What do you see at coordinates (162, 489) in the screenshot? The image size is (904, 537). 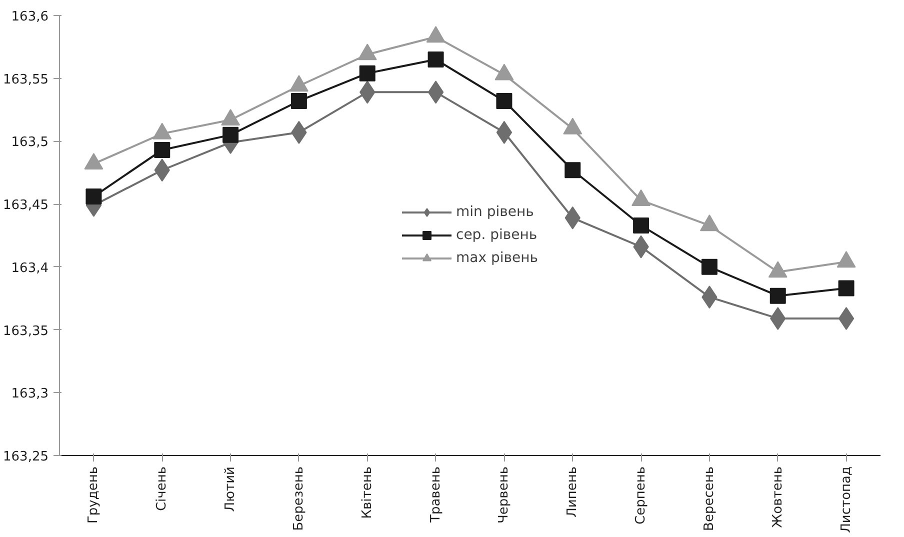 I see `x-tick-label: Січень` at bounding box center [162, 489].